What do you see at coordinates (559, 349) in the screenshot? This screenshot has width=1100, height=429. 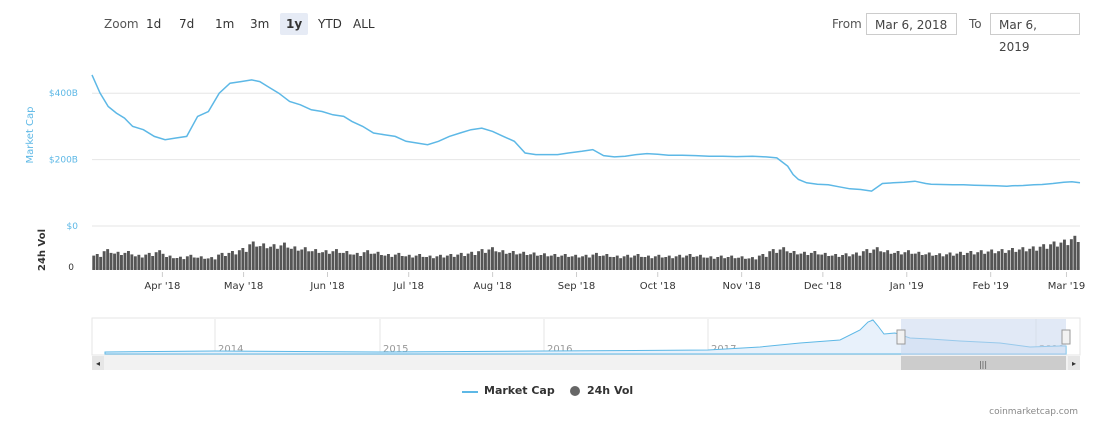 I see `navigator-year-label: 2016` at bounding box center [559, 349].